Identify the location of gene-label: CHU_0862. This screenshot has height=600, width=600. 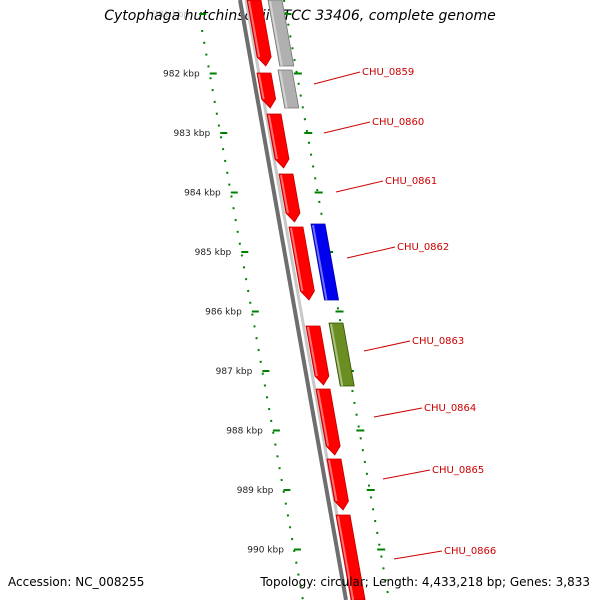
(423, 247).